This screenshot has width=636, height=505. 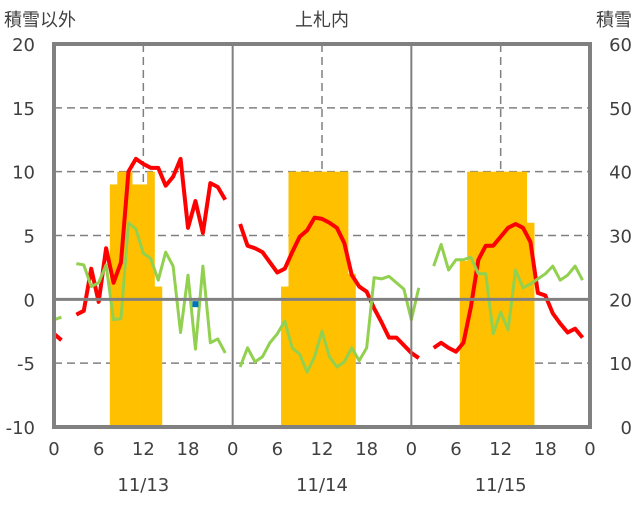 I want to click on chart-title: 上札内, so click(x=322, y=20).